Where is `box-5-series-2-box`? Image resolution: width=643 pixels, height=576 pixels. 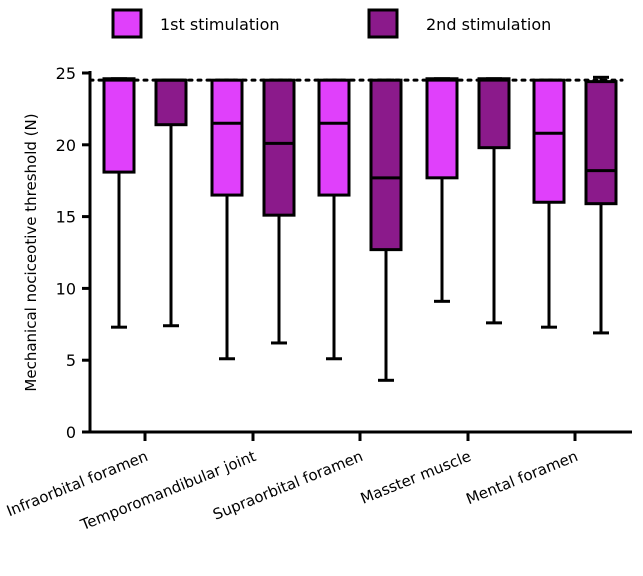 box-5-series-2-box is located at coordinates (601, 143).